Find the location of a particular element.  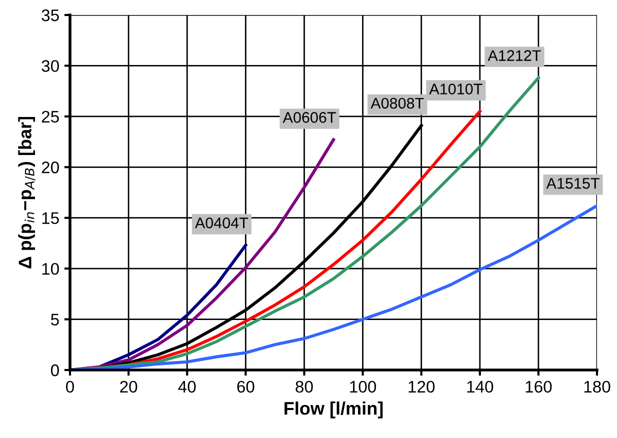

series-label: A0404T is located at coordinates (221, 223).